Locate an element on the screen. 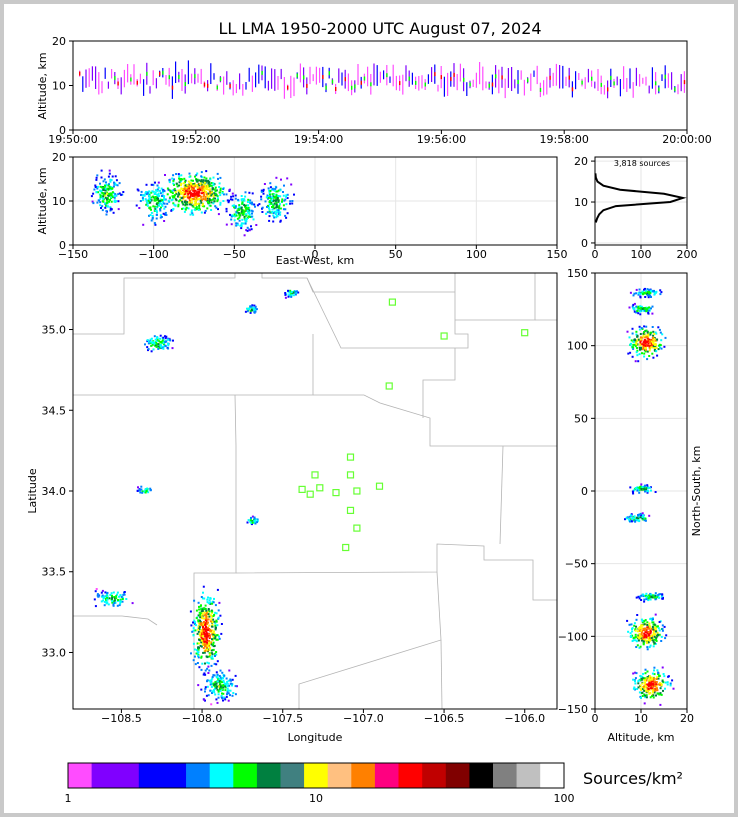 The height and width of the screenshot is (817, 738). altitude-histogram-line is located at coordinates (640, 198).